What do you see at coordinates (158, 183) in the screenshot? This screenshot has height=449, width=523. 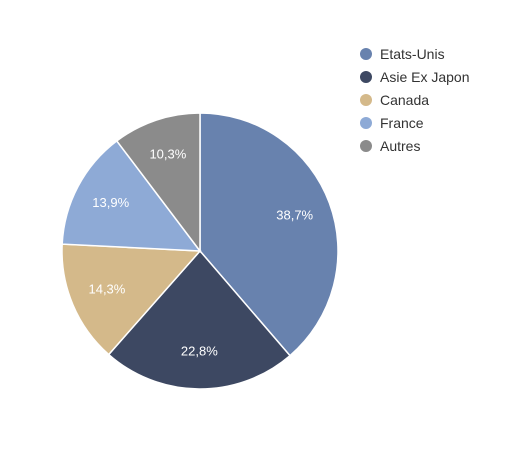 I see `pie-slice-autres` at bounding box center [158, 183].